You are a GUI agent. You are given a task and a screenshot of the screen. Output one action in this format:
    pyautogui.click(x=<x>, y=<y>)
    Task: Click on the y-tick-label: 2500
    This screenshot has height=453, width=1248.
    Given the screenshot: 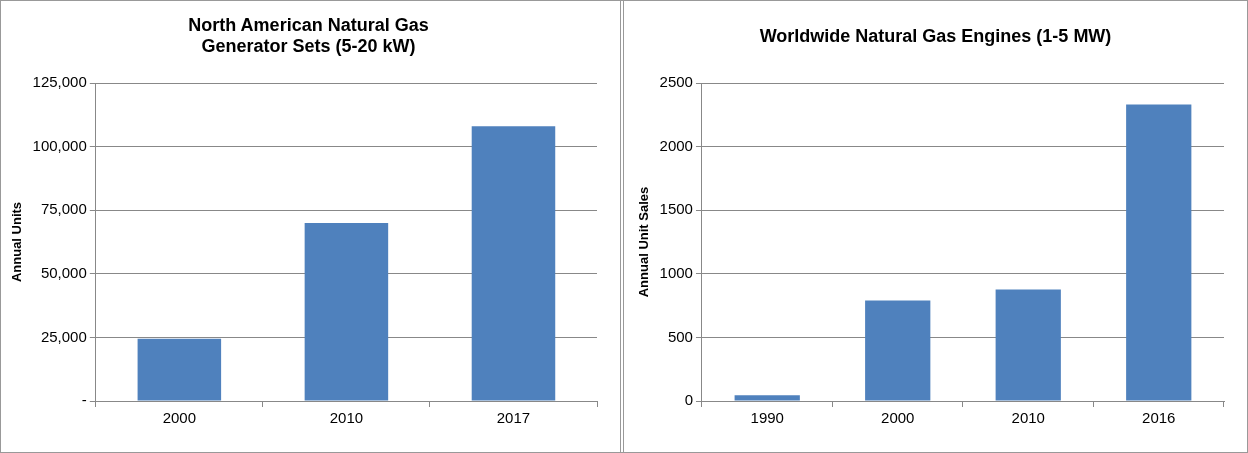 What is the action you would take?
    pyautogui.click(x=676, y=82)
    